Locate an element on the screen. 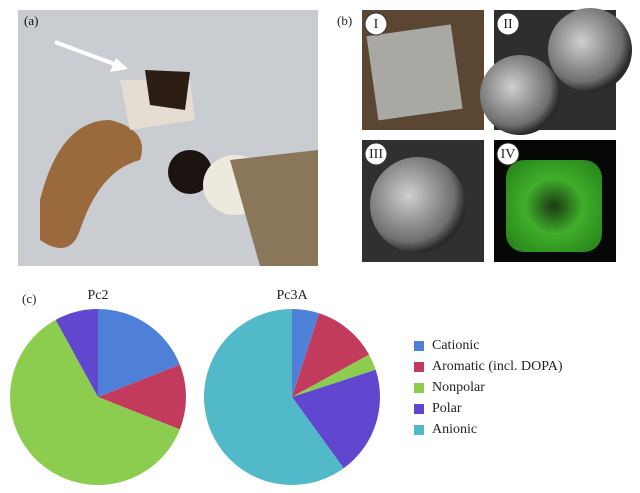  legend-label: Cationic is located at coordinates (455, 345).